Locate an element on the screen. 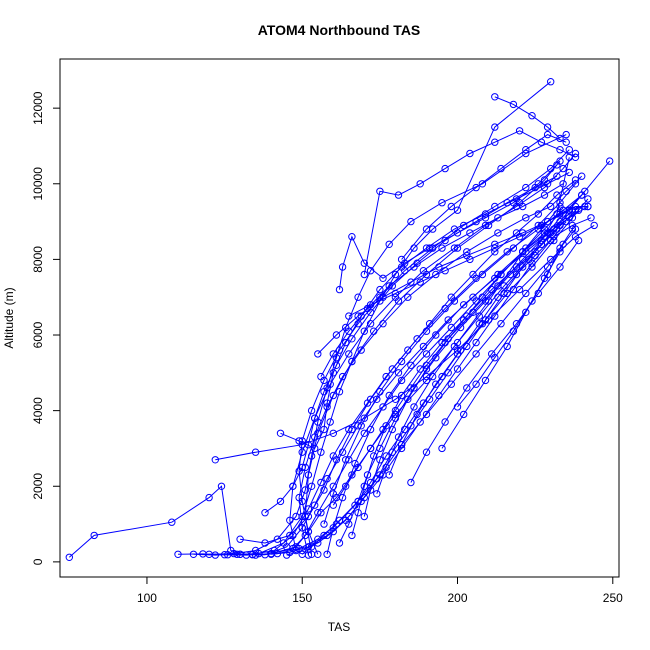 The height and width of the screenshot is (650, 650). x-axis: 100 150 200 250 is located at coordinates (380, 590).